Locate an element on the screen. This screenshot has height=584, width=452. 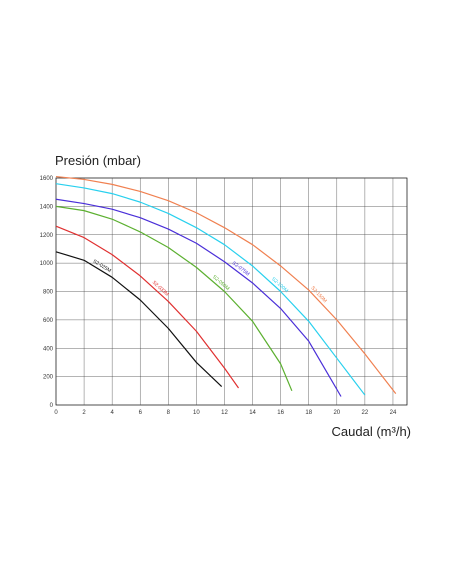
y-tick-label: 600 is located at coordinates (48, 321).